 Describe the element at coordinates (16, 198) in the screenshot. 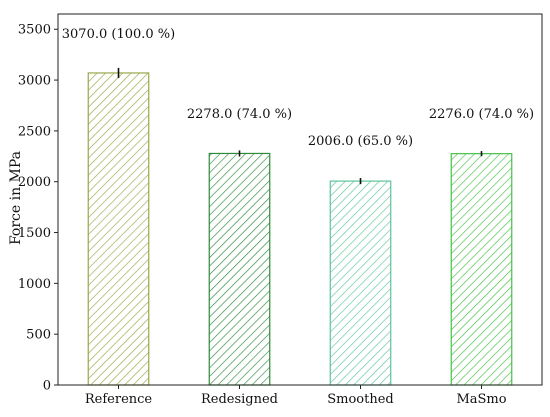

I see `y-axis-title: Force in MPa` at that location.